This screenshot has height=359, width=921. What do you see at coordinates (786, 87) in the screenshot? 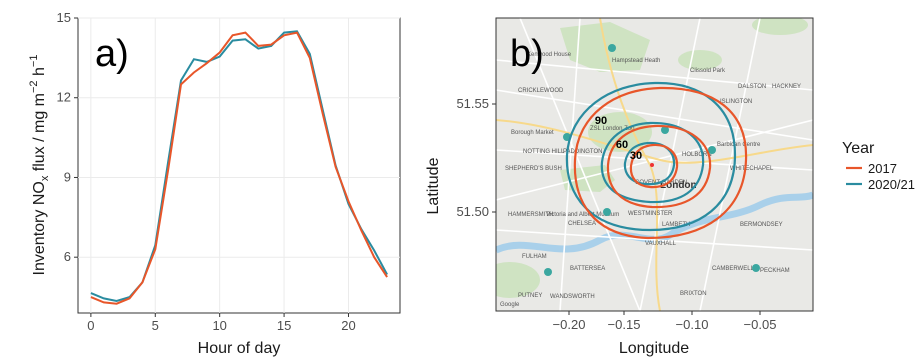
I see `map-label-hackney: HACKNEY` at bounding box center [786, 87].